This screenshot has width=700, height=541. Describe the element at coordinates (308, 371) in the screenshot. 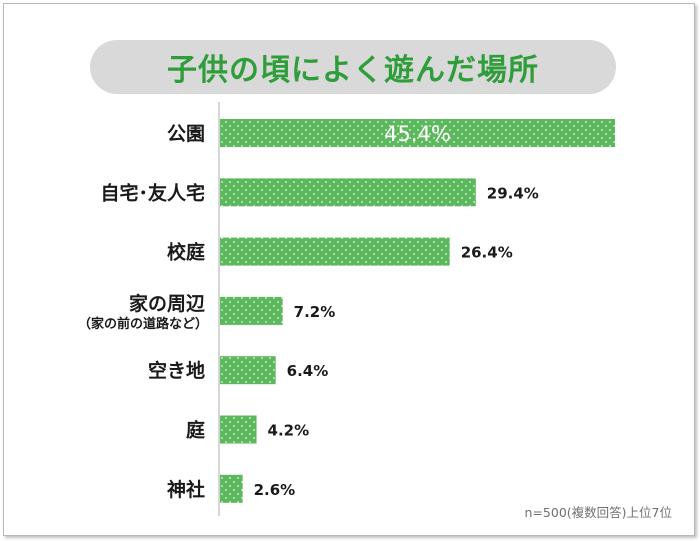

I see `value-label-4: 6.4%` at that location.